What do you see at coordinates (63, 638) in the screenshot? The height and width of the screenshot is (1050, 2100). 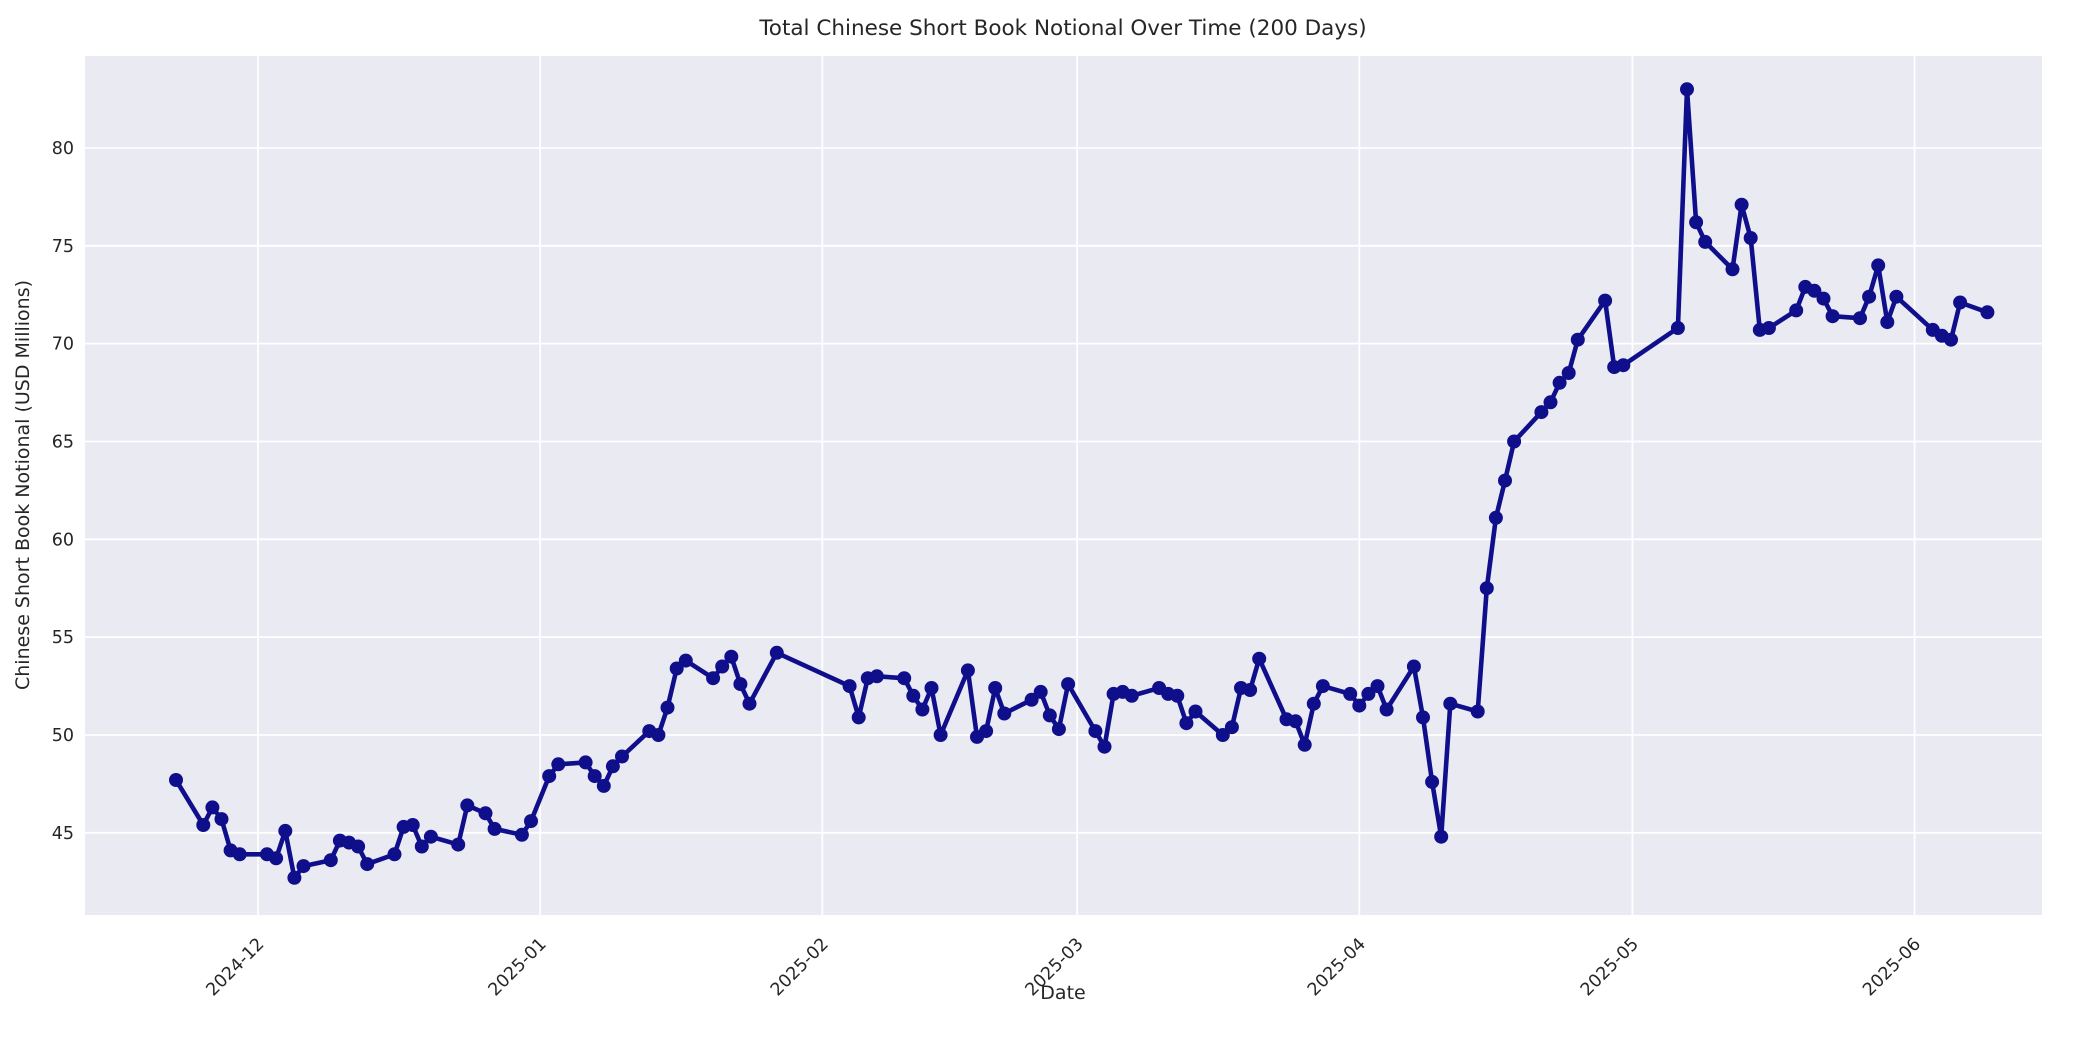 I see `y-tick-label: 55` at bounding box center [63, 638].